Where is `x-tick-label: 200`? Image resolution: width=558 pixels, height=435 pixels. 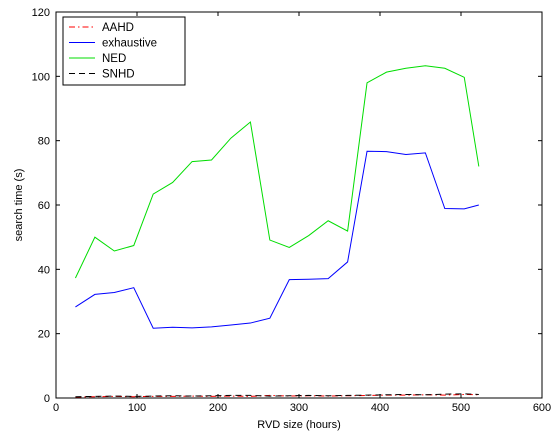 x-tick-label: 200 is located at coordinates (218, 408).